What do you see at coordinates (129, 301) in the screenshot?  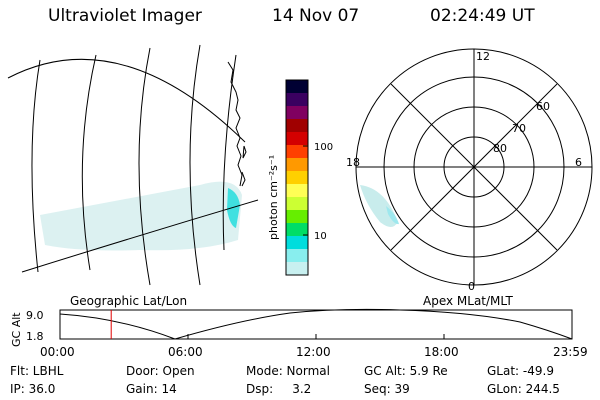 I see `geo-panel-label: Geographic Lat/Lon` at bounding box center [129, 301].